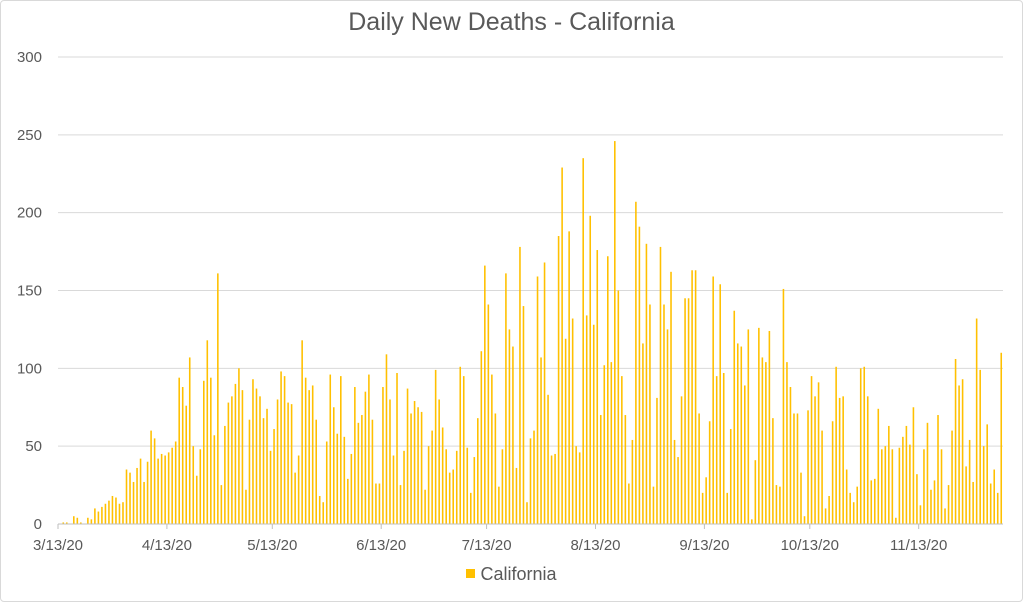 The height and width of the screenshot is (602, 1023). What do you see at coordinates (29, 57) in the screenshot?
I see `y-tick-label: 300` at bounding box center [29, 57].